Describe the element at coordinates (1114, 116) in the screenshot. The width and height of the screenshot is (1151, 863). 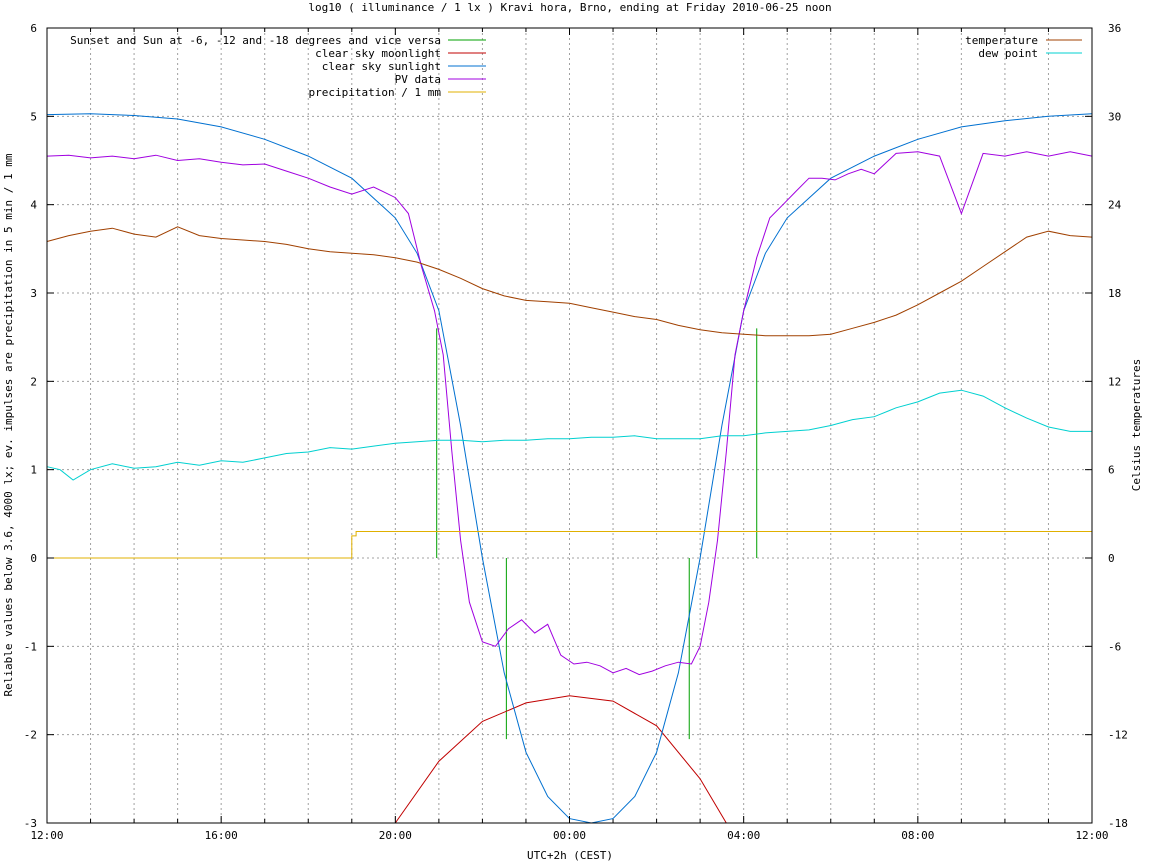
I see `y2-tick-label: 30` at that location.